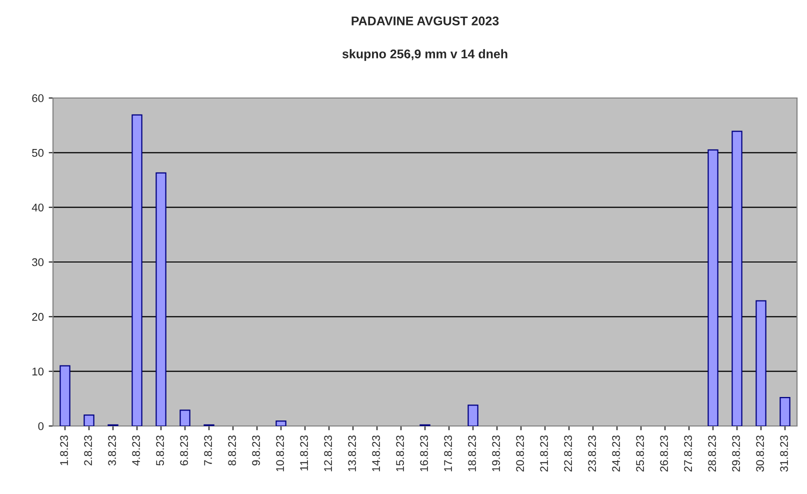 The height and width of the screenshot is (494, 807). What do you see at coordinates (352, 454) in the screenshot?
I see `x-tick-label: 13.8.23` at bounding box center [352, 454].